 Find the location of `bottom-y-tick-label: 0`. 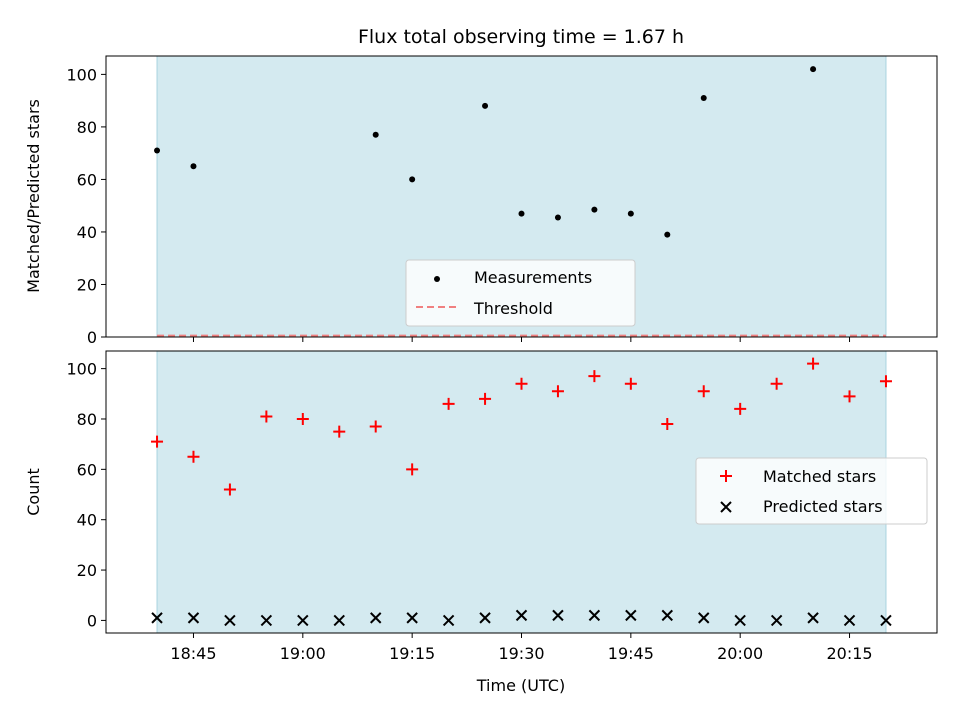

bottom-y-tick-label: 0 is located at coordinates (92, 620).